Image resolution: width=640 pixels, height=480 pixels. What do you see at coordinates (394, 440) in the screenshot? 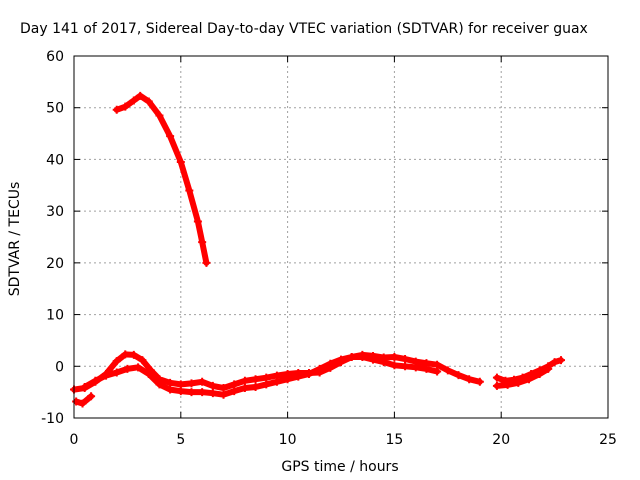
I see `x-tick-label: 15` at bounding box center [394, 440].